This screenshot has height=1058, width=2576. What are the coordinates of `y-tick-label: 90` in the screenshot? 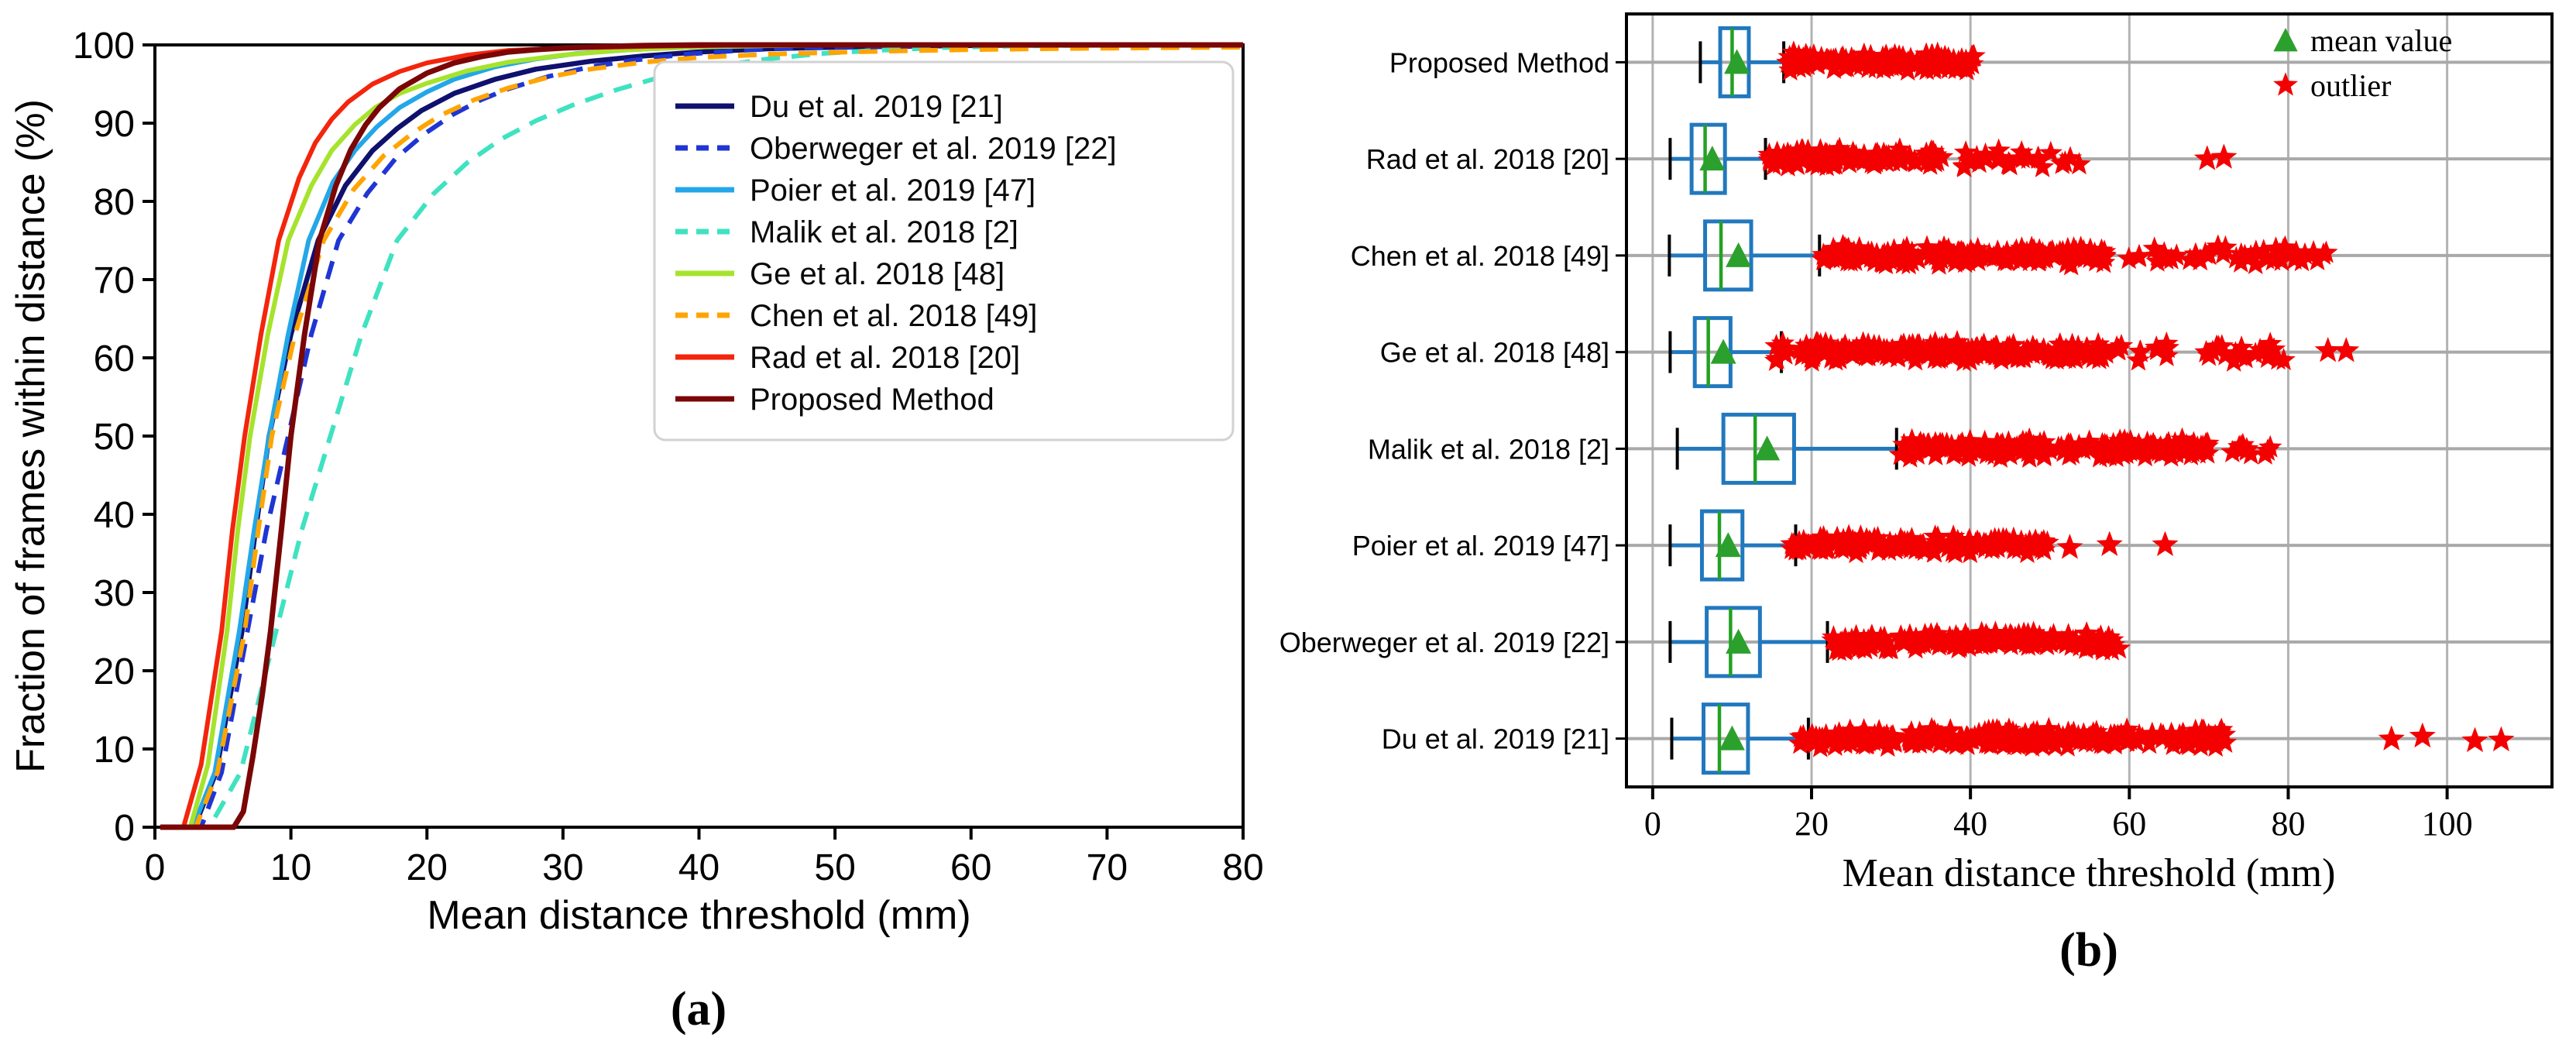 It's located at (114, 124).